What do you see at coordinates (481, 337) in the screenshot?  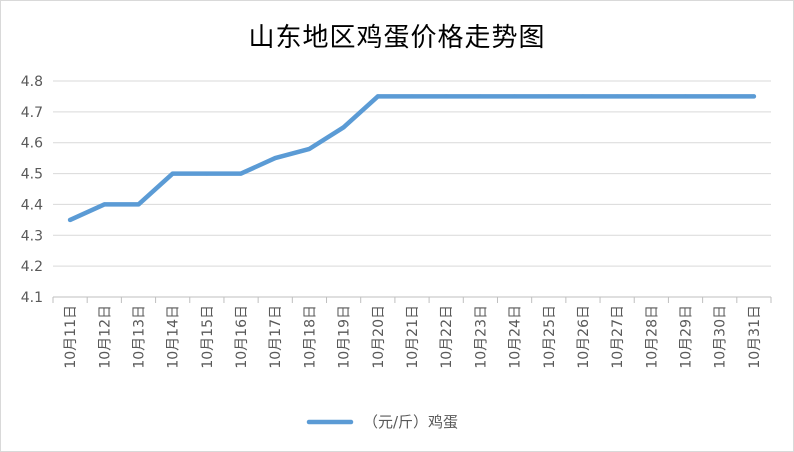 I see `x-tick-label: 10月23日` at bounding box center [481, 337].